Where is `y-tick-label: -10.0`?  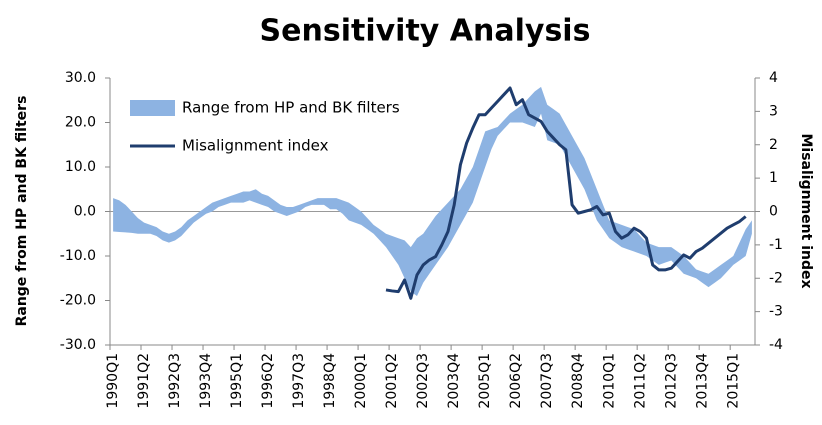
y-tick-label: -10.0 is located at coordinates (78, 256).